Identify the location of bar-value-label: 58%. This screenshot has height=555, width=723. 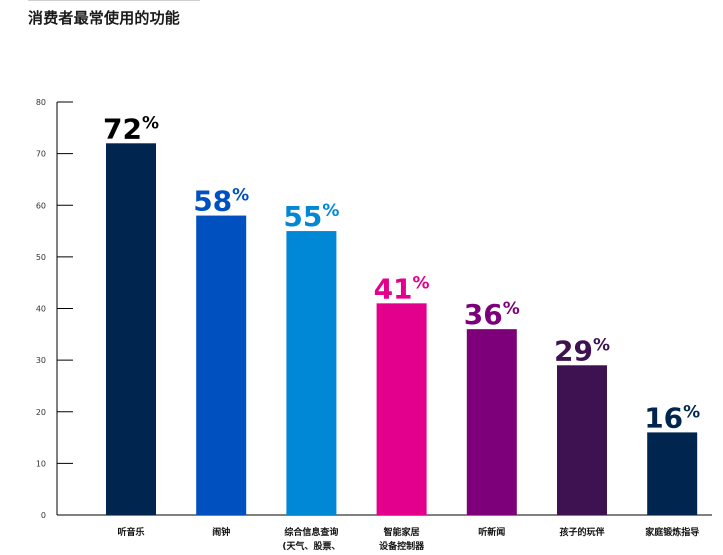
(221, 201).